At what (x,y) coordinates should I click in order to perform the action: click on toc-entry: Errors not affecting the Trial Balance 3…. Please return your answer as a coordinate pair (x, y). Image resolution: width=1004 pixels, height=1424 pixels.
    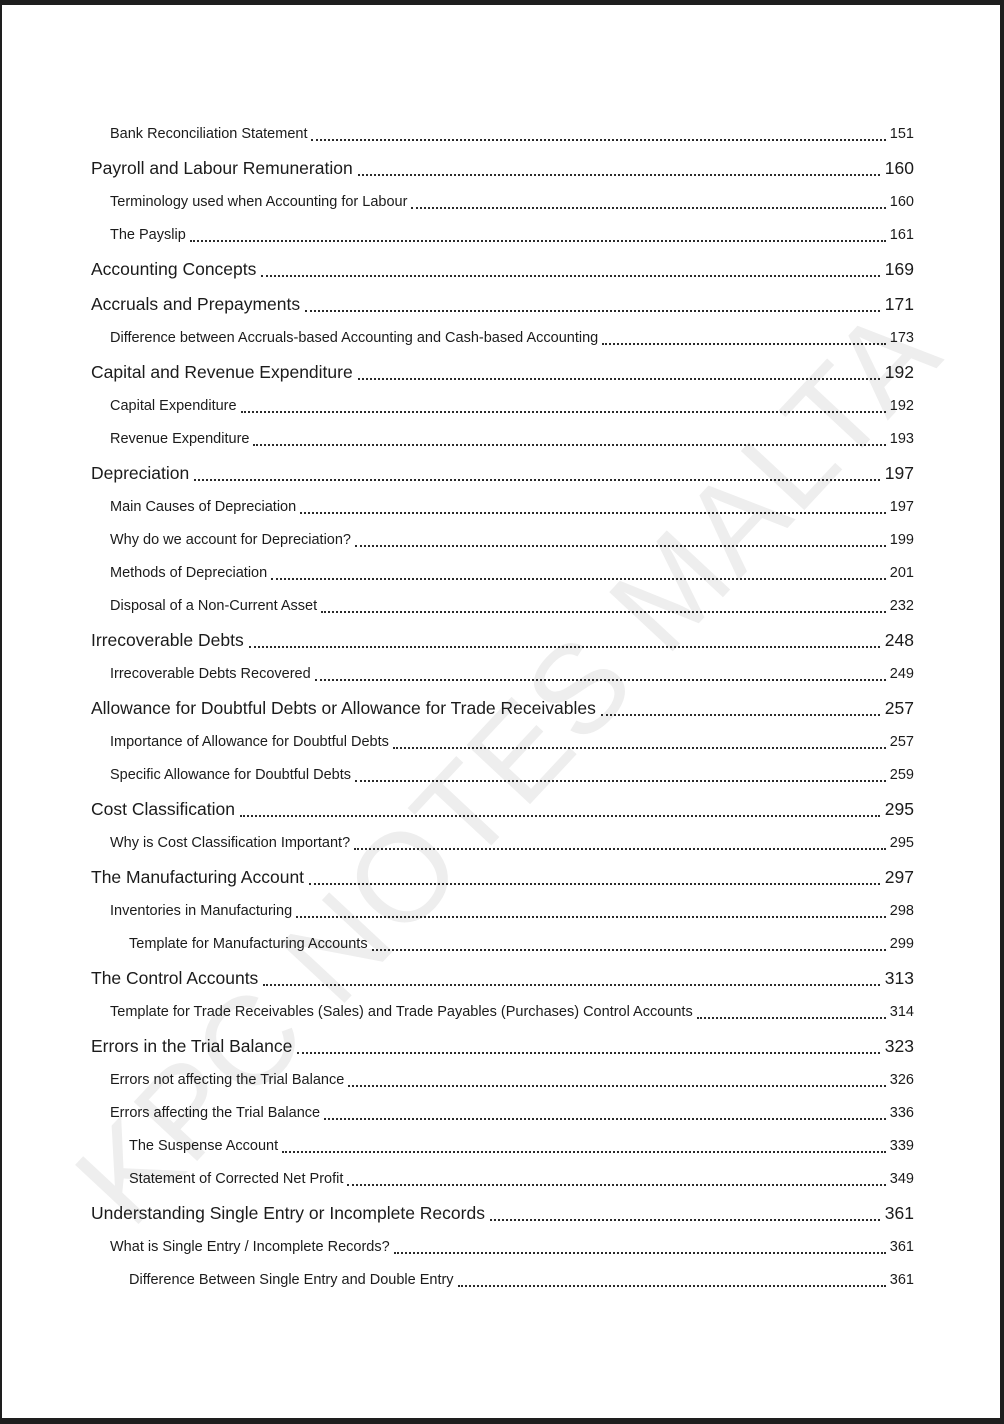
    Looking at the image, I should click on (502, 1080).